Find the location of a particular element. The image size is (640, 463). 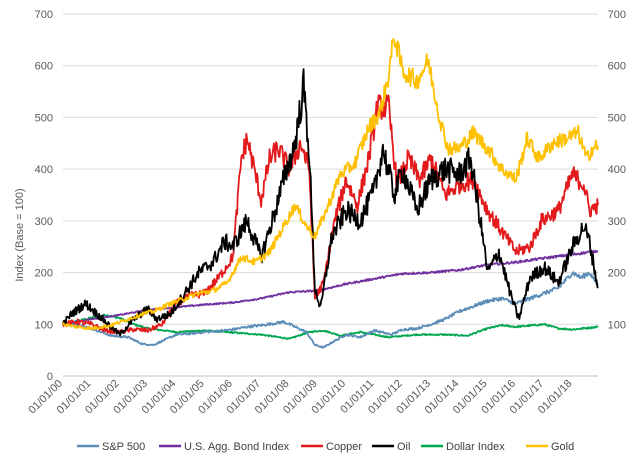

y-tick-label: 700 is located at coordinates (44, 15).